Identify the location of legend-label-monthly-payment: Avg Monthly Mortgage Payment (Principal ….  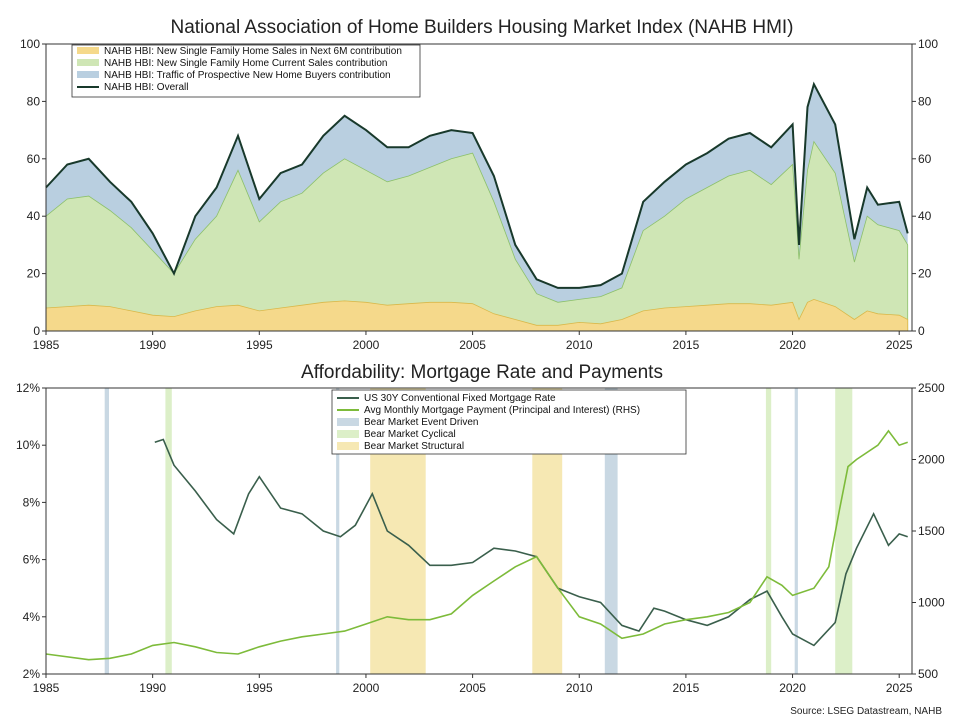
(502, 410).